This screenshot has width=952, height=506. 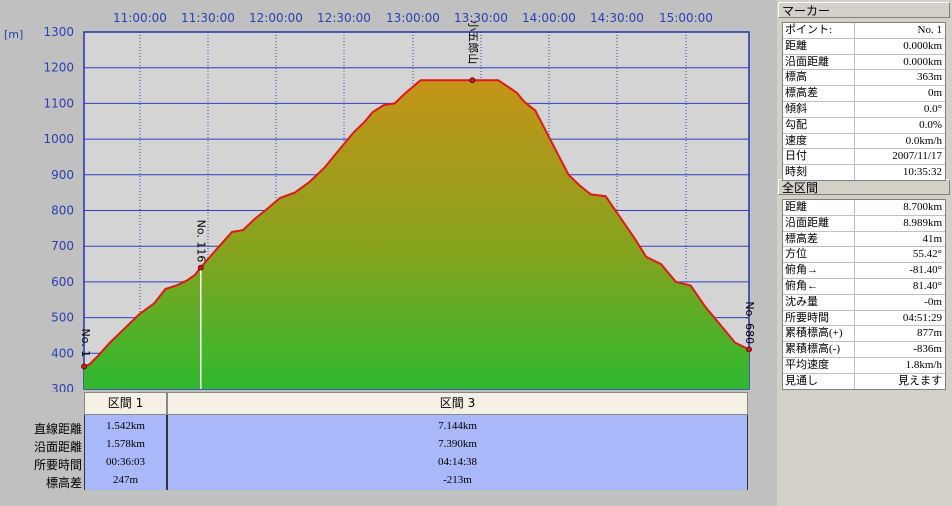 What do you see at coordinates (864, 255) in the screenshot?
I see `property-row: 方位 55.42°` at bounding box center [864, 255].